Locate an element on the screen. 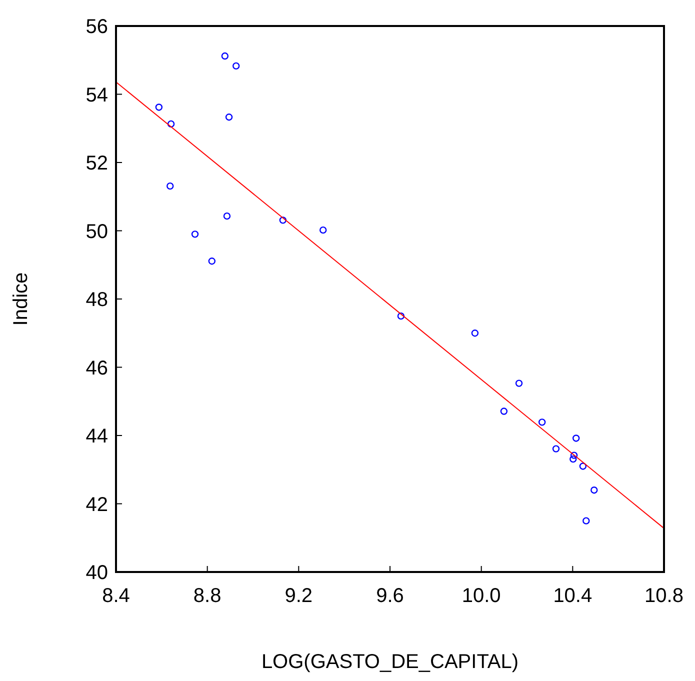 Image resolution: width=695 pixels, height=681 pixels. x-tick-label: 10.0 is located at coordinates (481, 596).